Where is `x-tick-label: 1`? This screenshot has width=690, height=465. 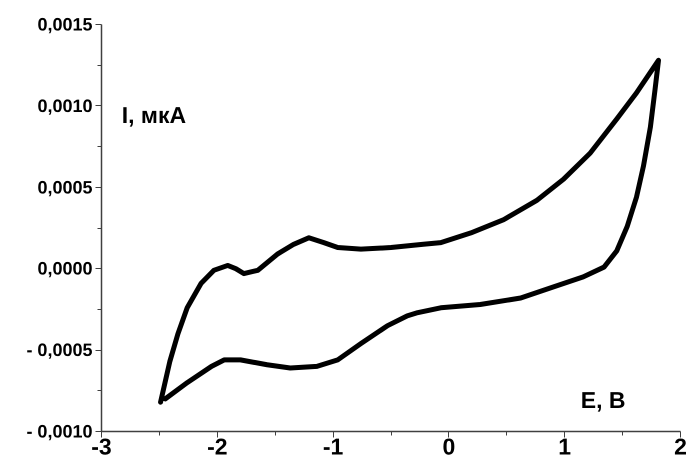
x-tick-label: 1 is located at coordinates (565, 447).